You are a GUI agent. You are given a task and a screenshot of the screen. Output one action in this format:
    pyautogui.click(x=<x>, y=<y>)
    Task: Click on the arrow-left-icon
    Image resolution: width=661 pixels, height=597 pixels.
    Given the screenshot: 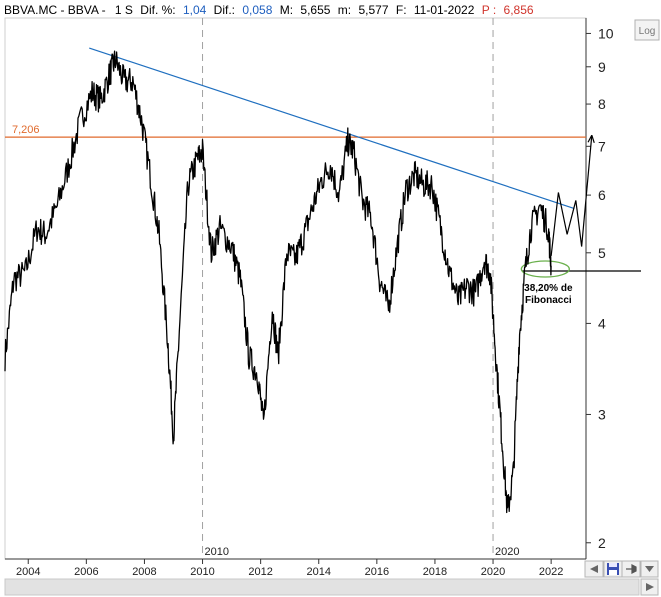 What is the action you would take?
    pyautogui.click(x=594, y=569)
    